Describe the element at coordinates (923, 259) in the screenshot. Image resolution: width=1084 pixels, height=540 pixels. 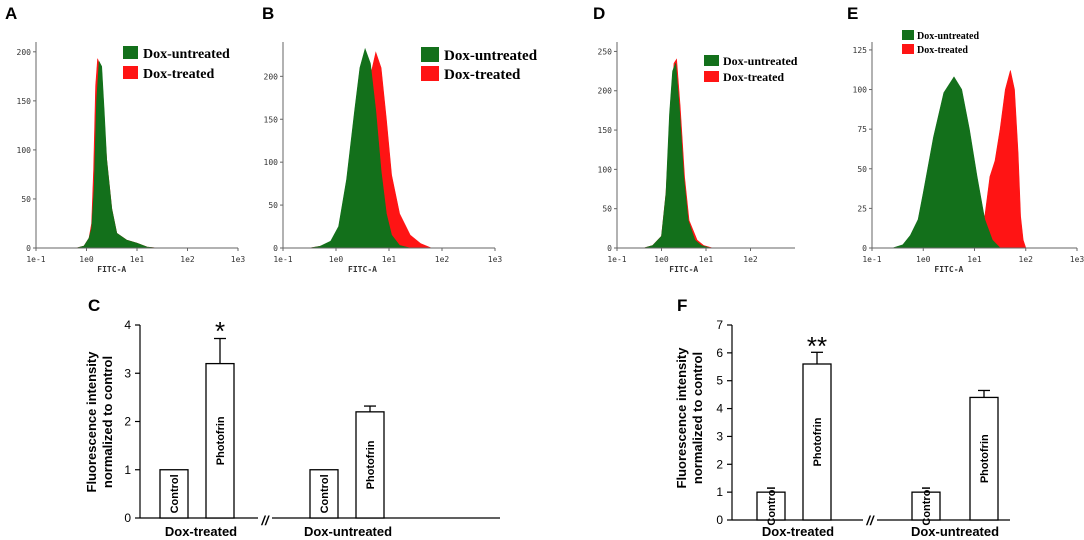
I see `x-tick-label-e-1: 1e0` at that location.